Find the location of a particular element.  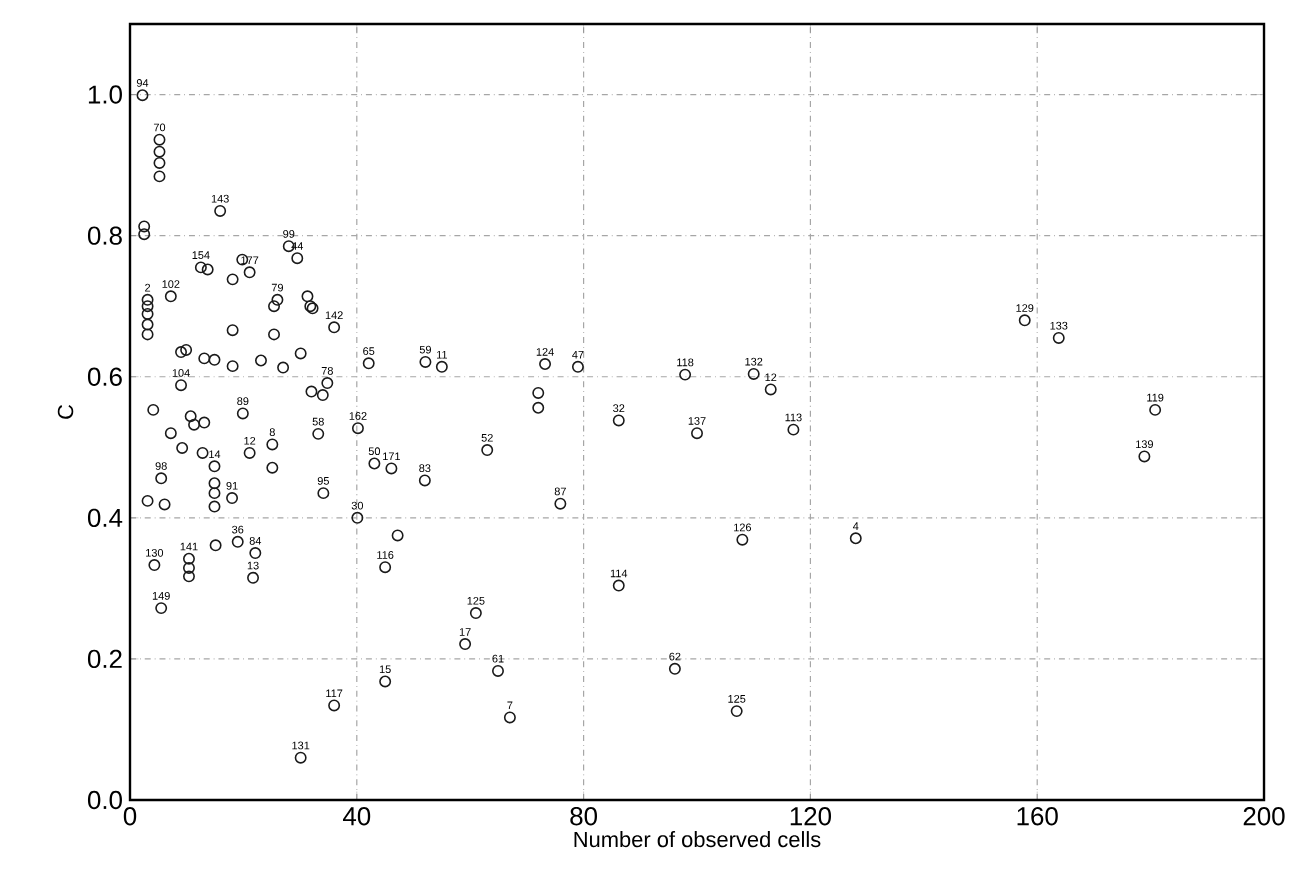

x-axis-title: Number of observed cells is located at coordinates (697, 839).